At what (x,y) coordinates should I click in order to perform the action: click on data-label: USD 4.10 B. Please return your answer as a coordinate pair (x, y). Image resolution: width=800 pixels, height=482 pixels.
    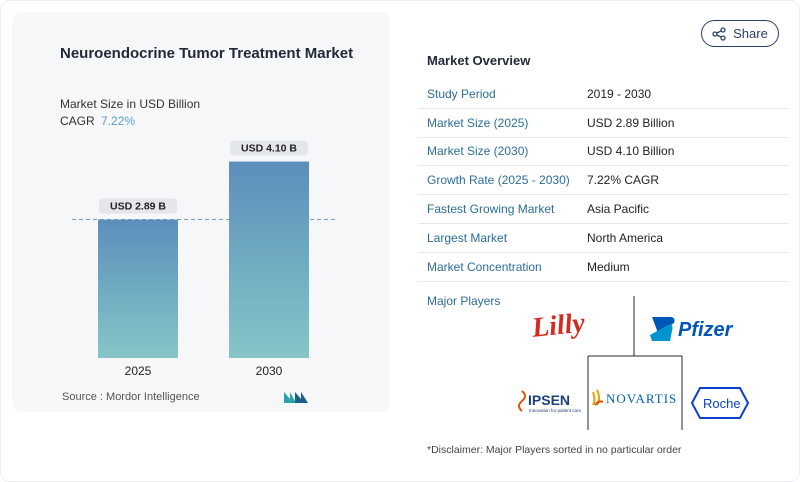
    Looking at the image, I should click on (269, 149).